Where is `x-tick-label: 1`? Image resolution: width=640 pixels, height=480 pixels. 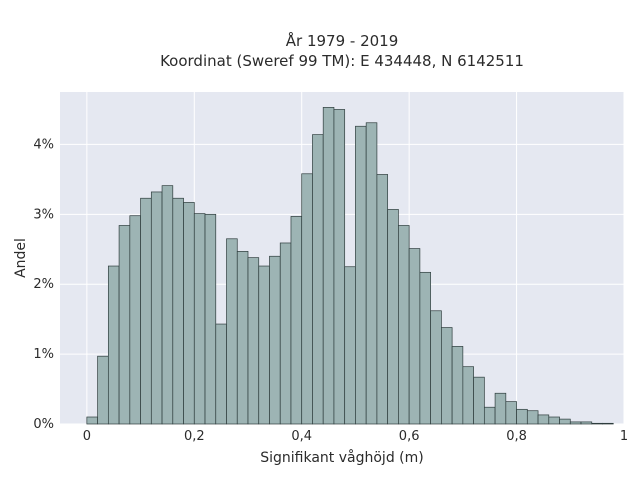 x-tick-label: 1 is located at coordinates (624, 436).